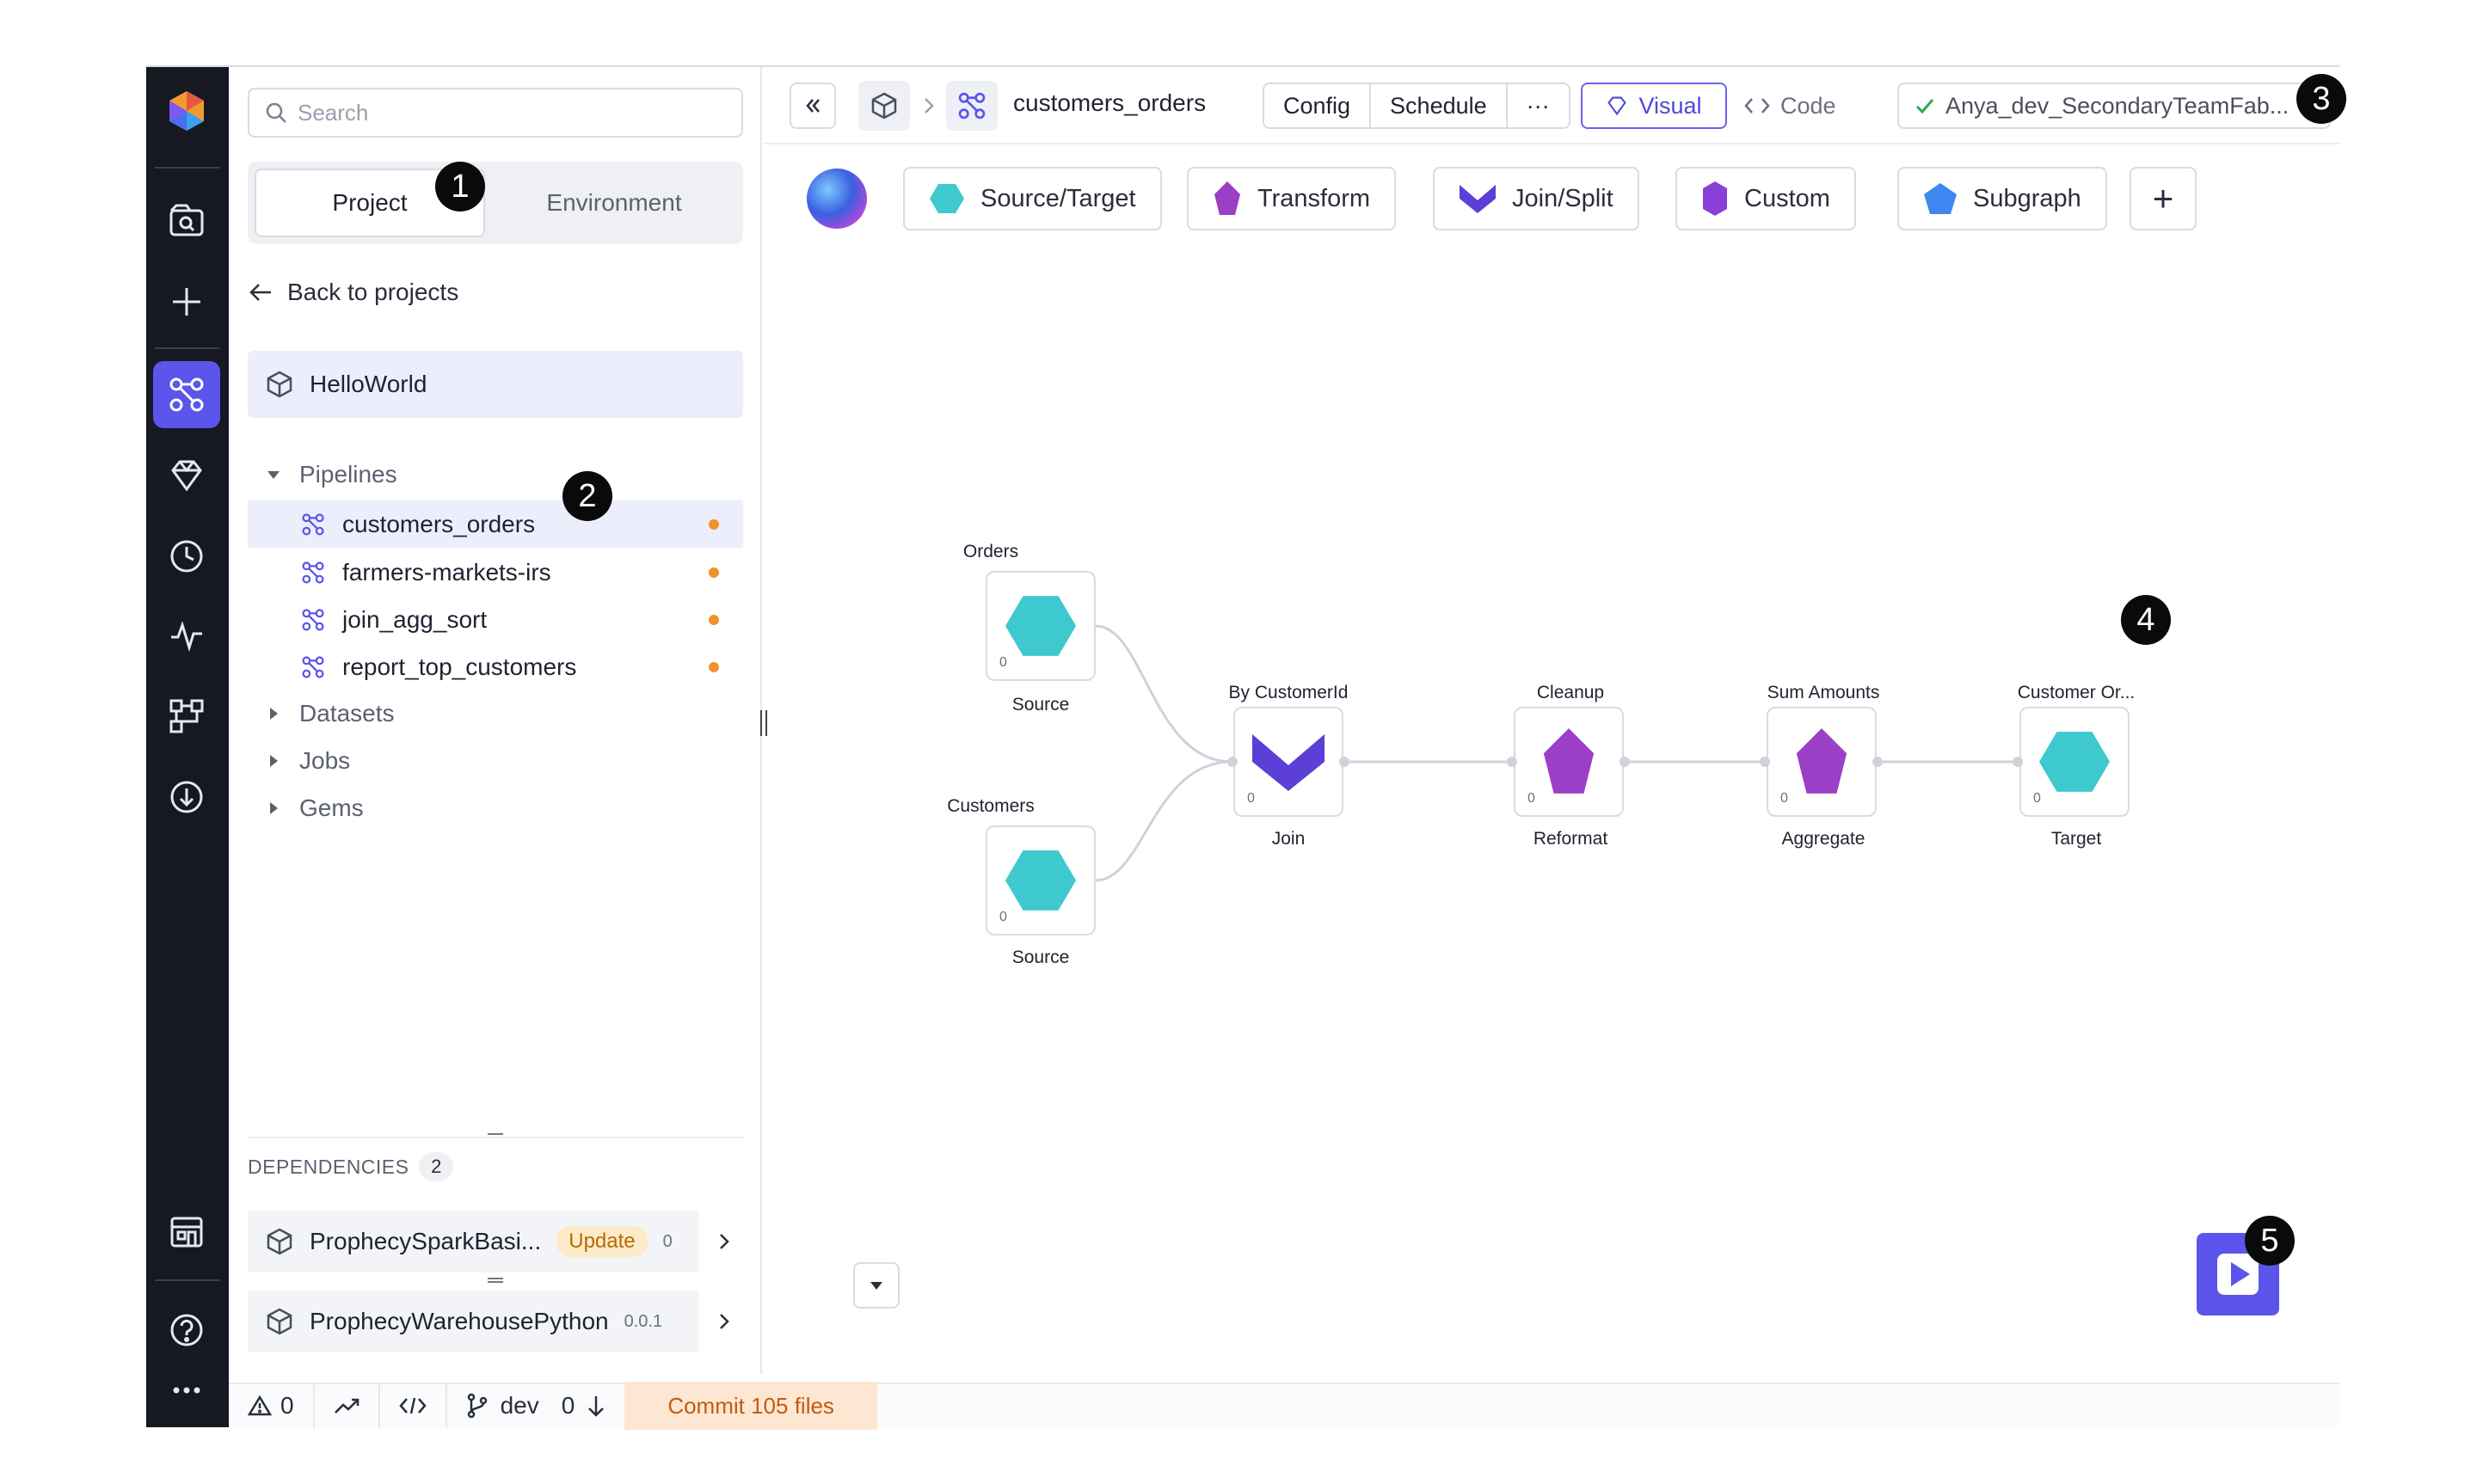 Image resolution: width=2477 pixels, height=1484 pixels. I want to click on section-jobs: Jobs, so click(496, 760).